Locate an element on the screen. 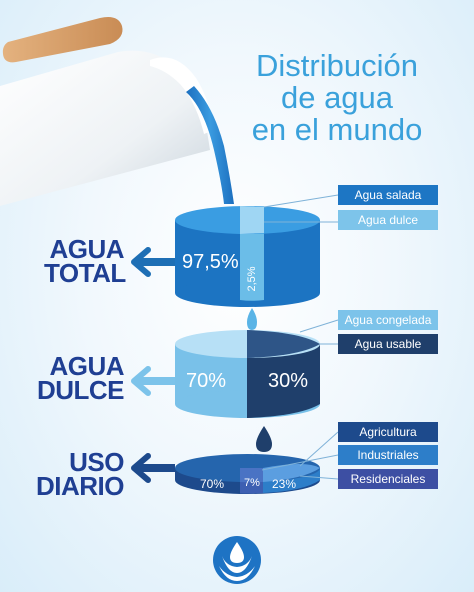  cylinder-uso-diario is located at coordinates (247, 474).